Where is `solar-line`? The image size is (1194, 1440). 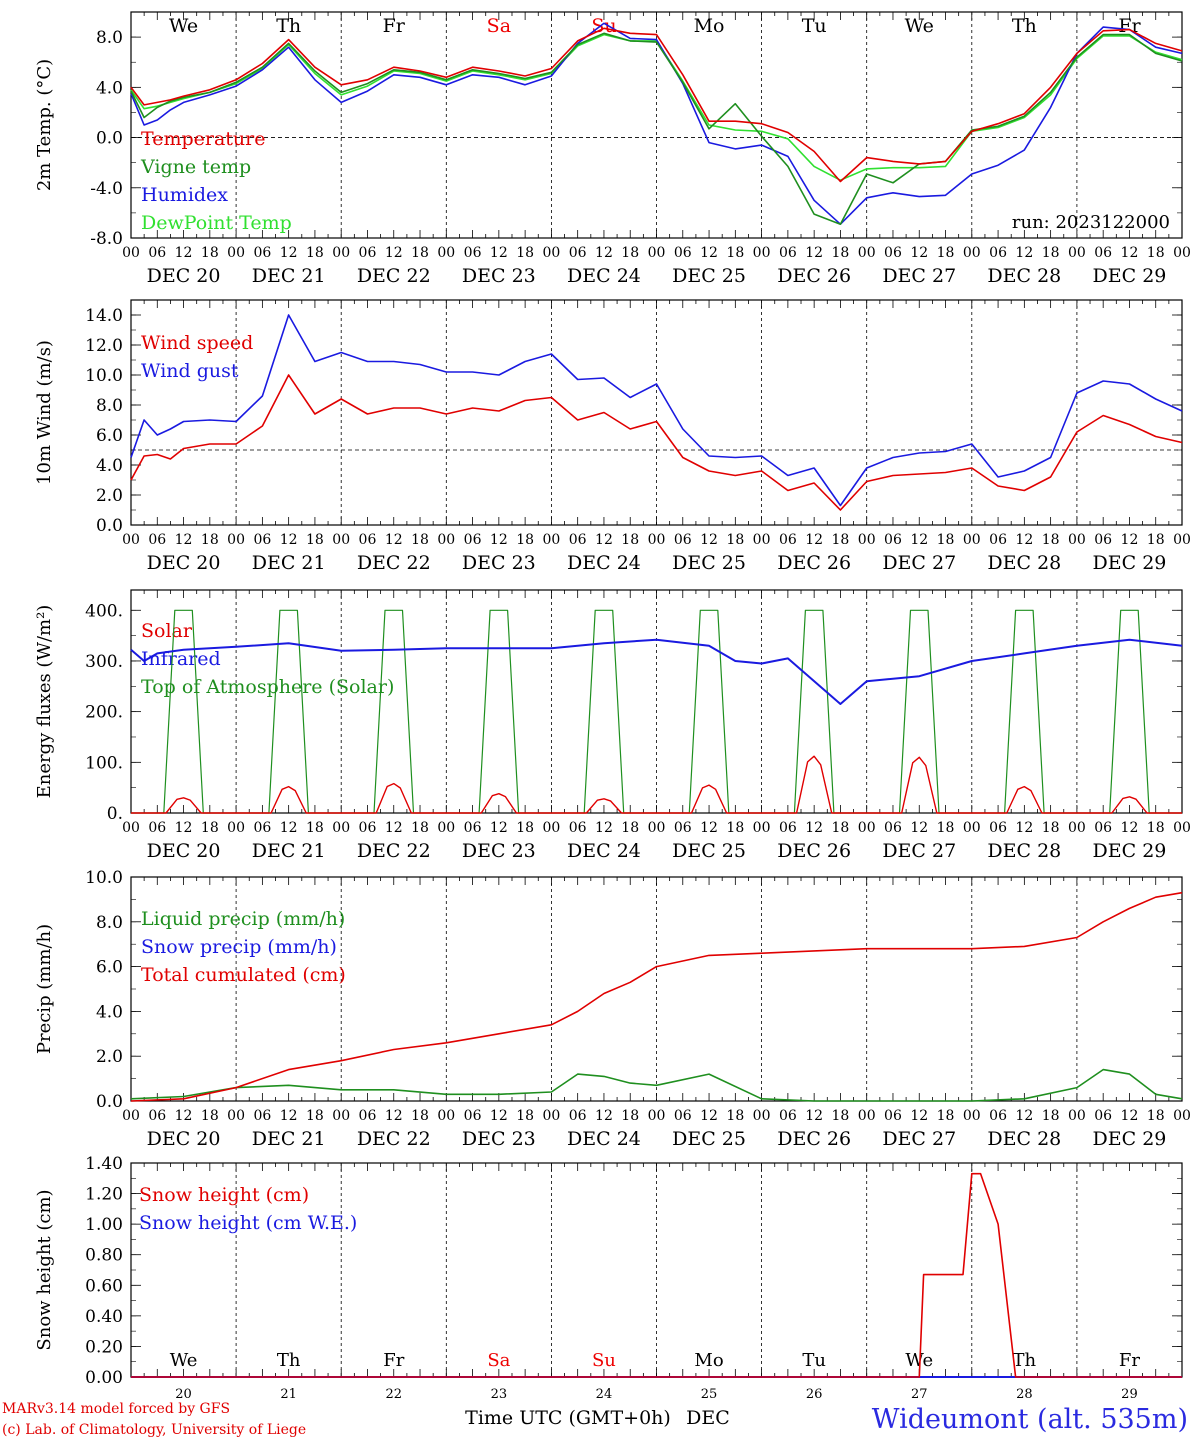
solar-line is located at coordinates (656, 784).